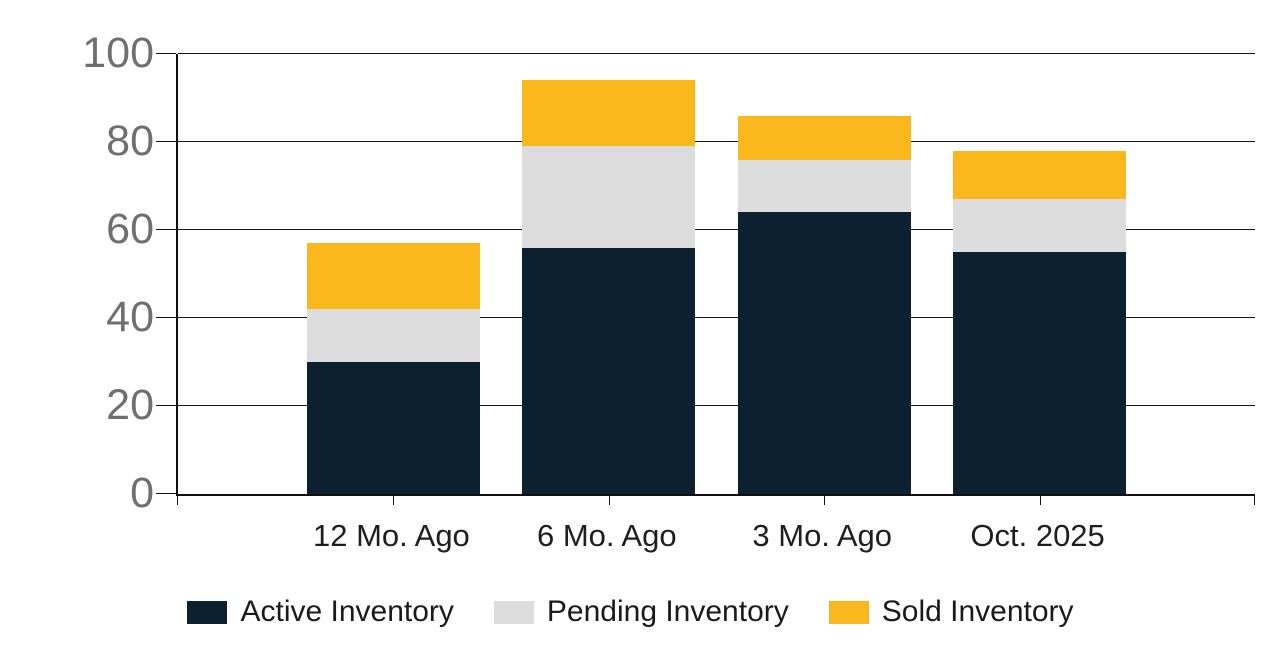 The image size is (1261, 663). What do you see at coordinates (347, 611) in the screenshot?
I see `legend-label: Active Inventory` at bounding box center [347, 611].